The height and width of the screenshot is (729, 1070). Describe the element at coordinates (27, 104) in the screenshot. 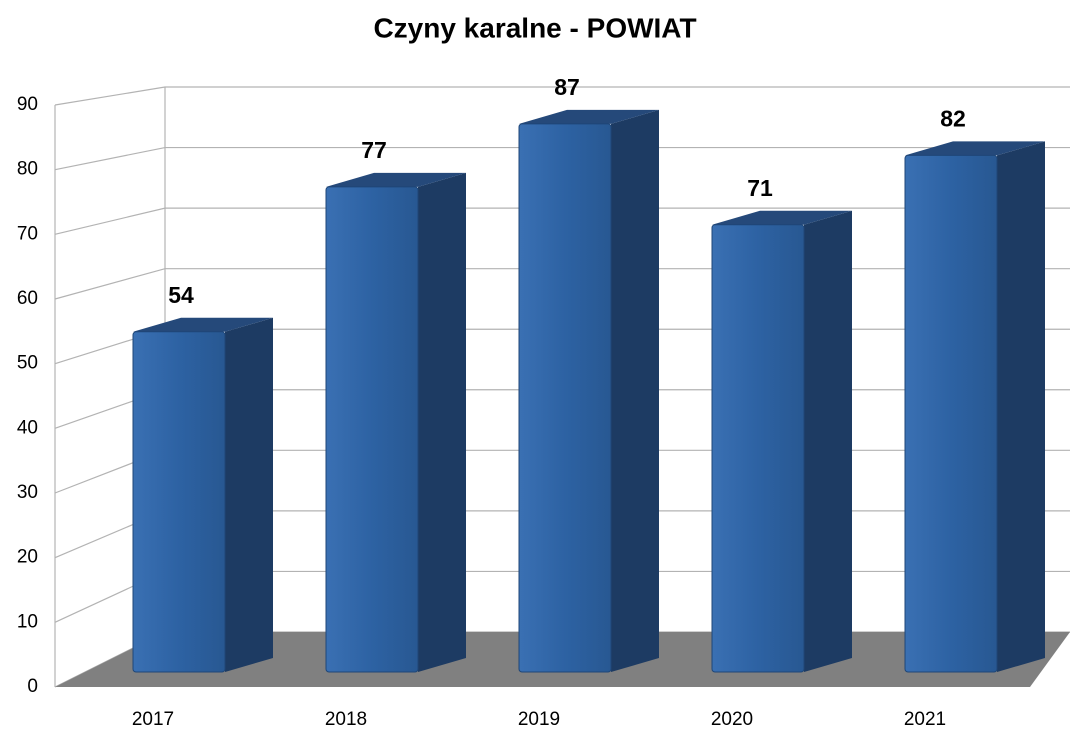

I see `y-tick-label: 90` at that location.